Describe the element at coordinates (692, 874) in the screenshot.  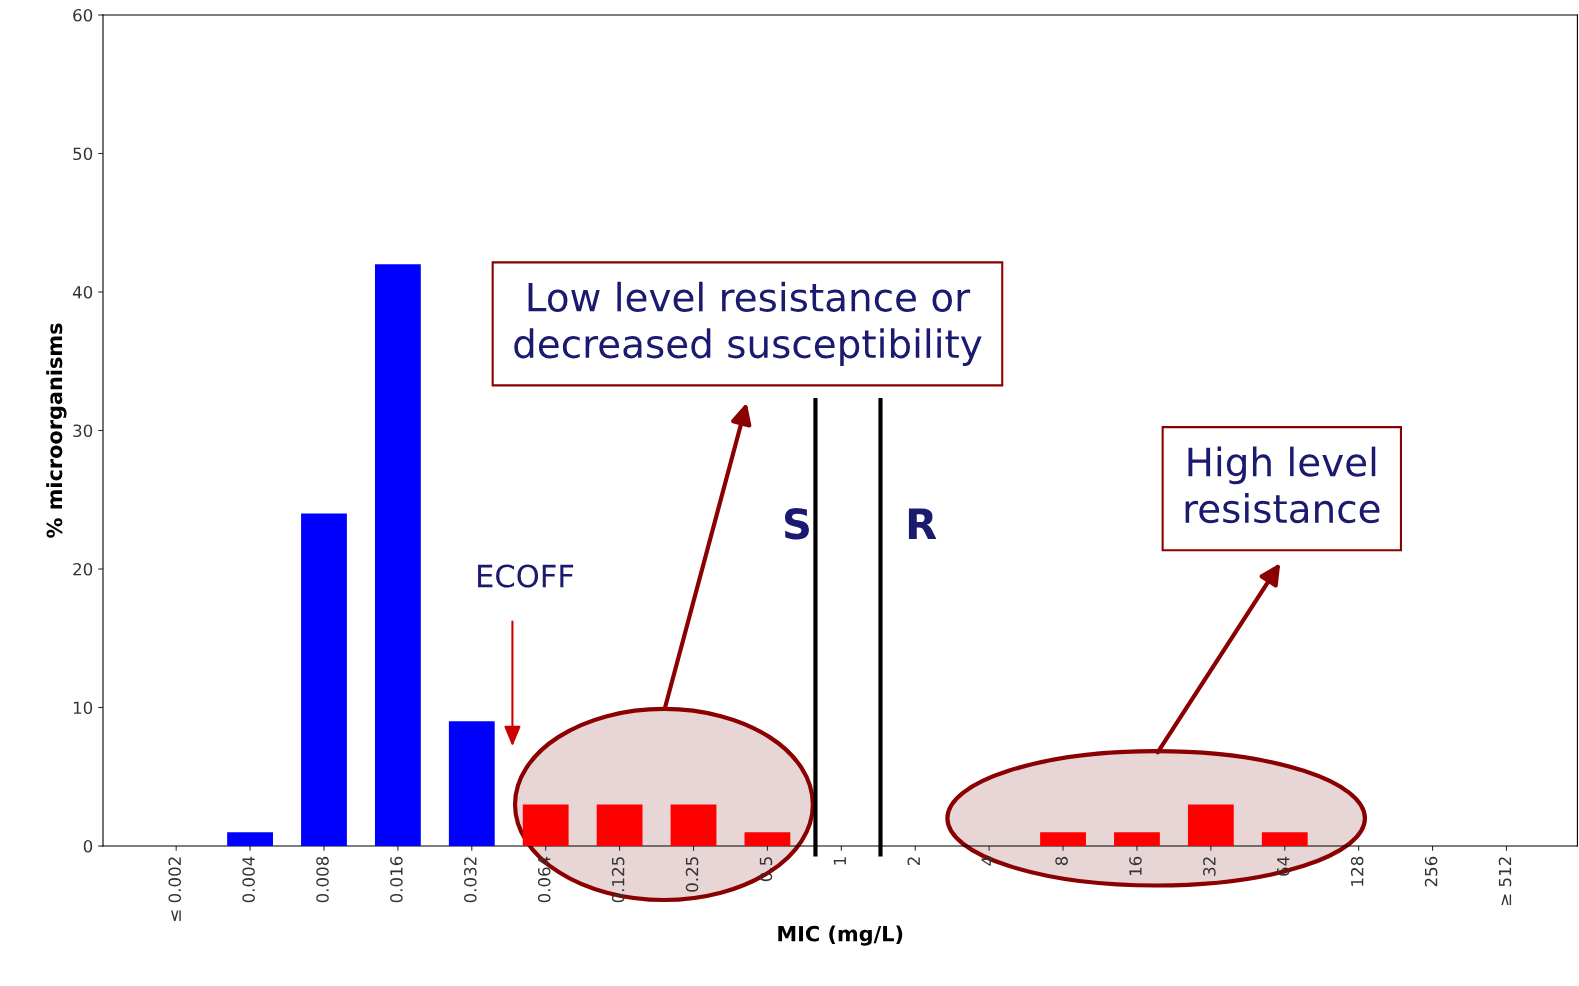
I see `x-tick-label: 0.25` at that location.